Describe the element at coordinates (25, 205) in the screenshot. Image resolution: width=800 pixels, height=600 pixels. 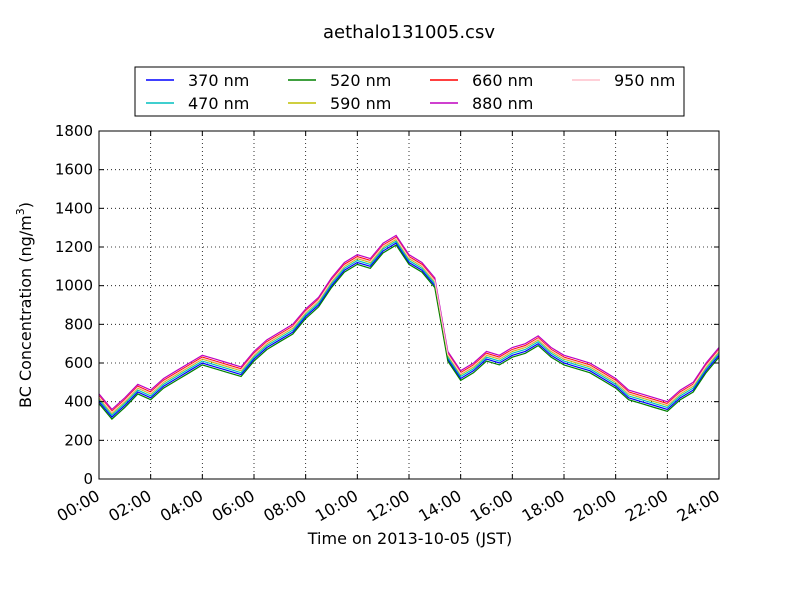
I see `y-axis-label-end: )` at that location.